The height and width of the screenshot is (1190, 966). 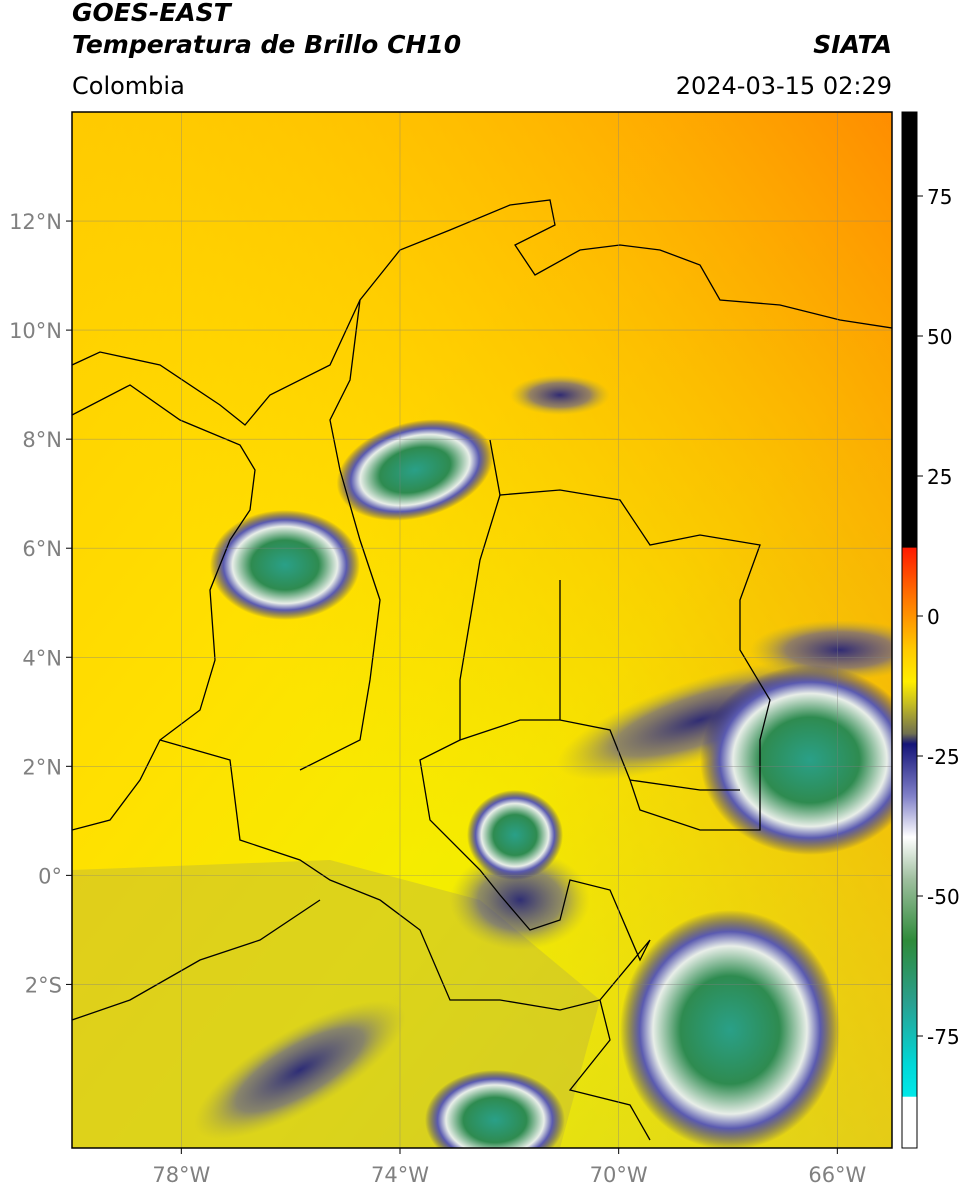 I want to click on lat-tick-label: 0°, so click(x=50, y=876).